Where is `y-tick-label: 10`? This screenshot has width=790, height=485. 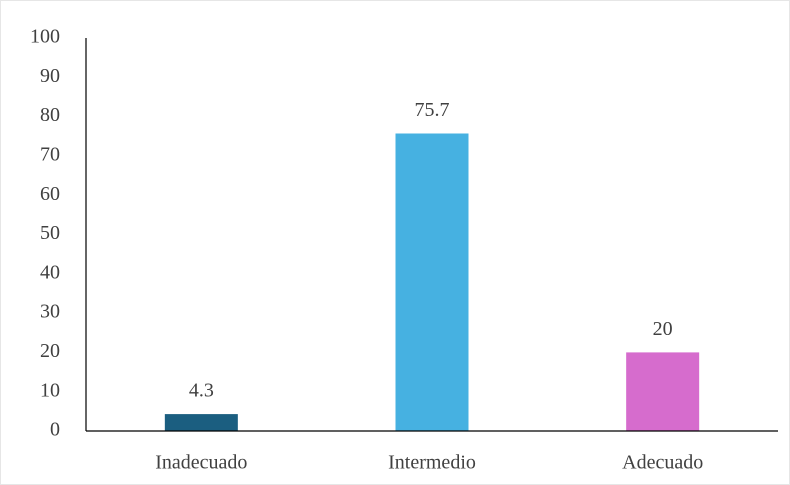
y-tick-label: 10 is located at coordinates (50, 390).